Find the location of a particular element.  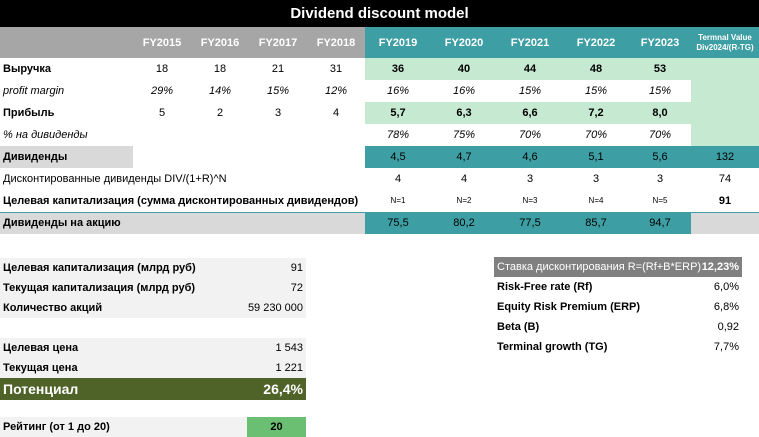

year-header: FY2023 is located at coordinates (660, 42).